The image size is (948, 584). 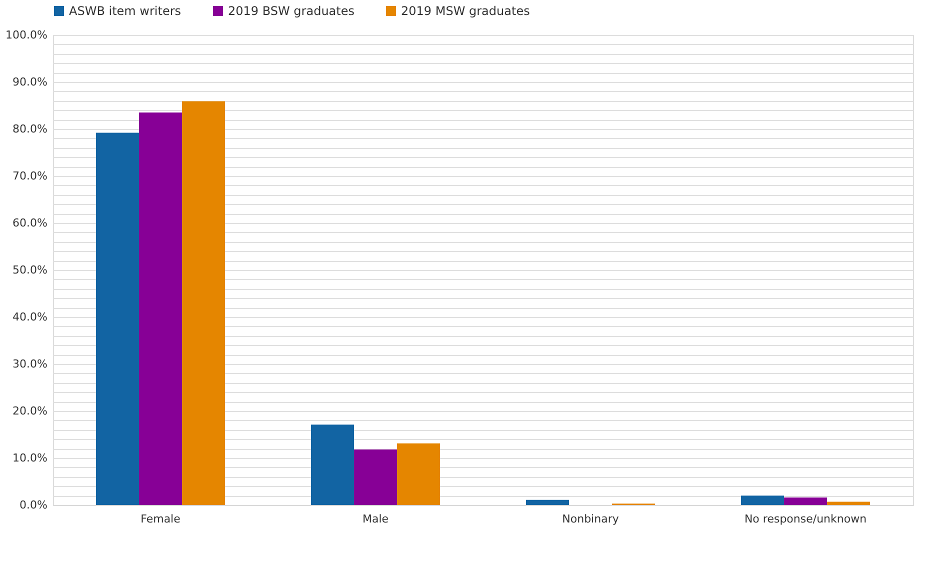 What do you see at coordinates (465, 11) in the screenshot?
I see `legend-label: 2019 MSW graduates` at bounding box center [465, 11].